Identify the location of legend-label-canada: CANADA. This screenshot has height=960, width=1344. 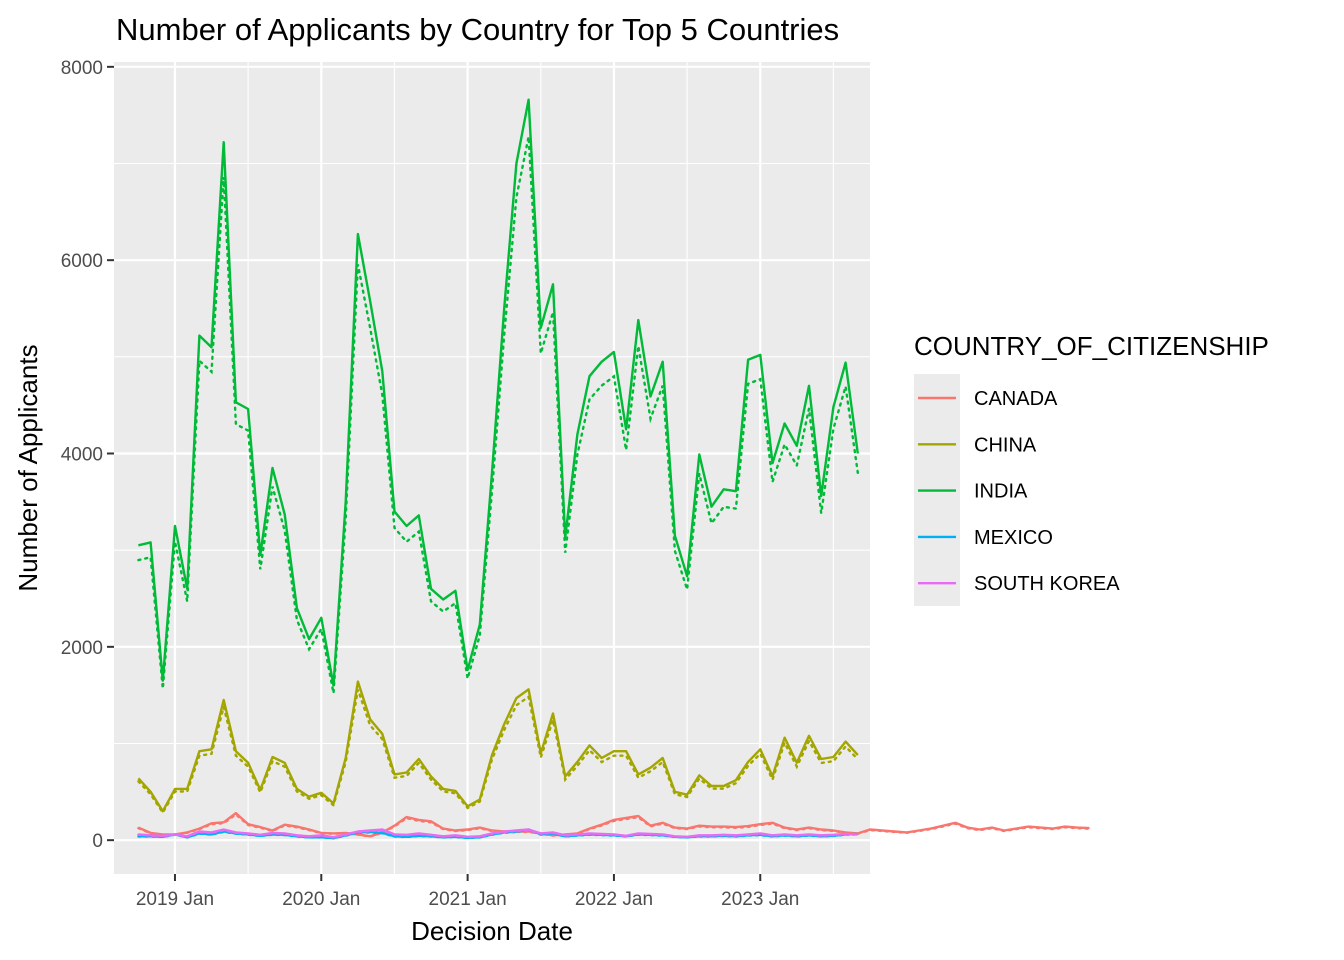
(1016, 399).